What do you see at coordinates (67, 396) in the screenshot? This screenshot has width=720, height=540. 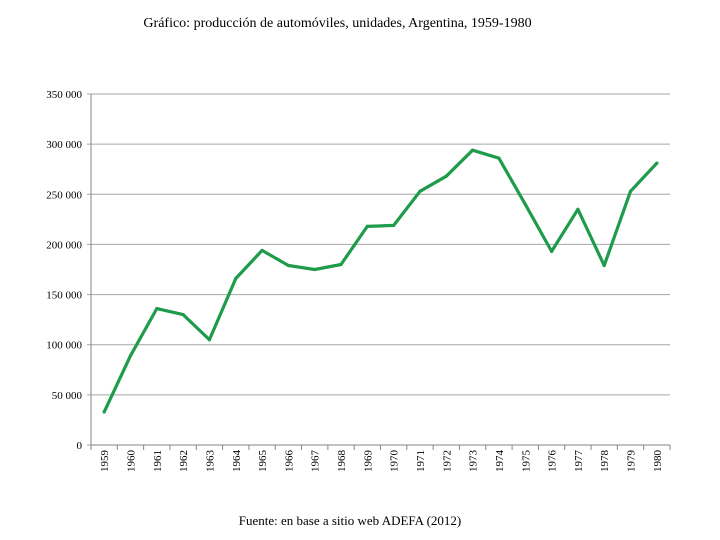 I see `y-tick-label: 50 000` at bounding box center [67, 396].